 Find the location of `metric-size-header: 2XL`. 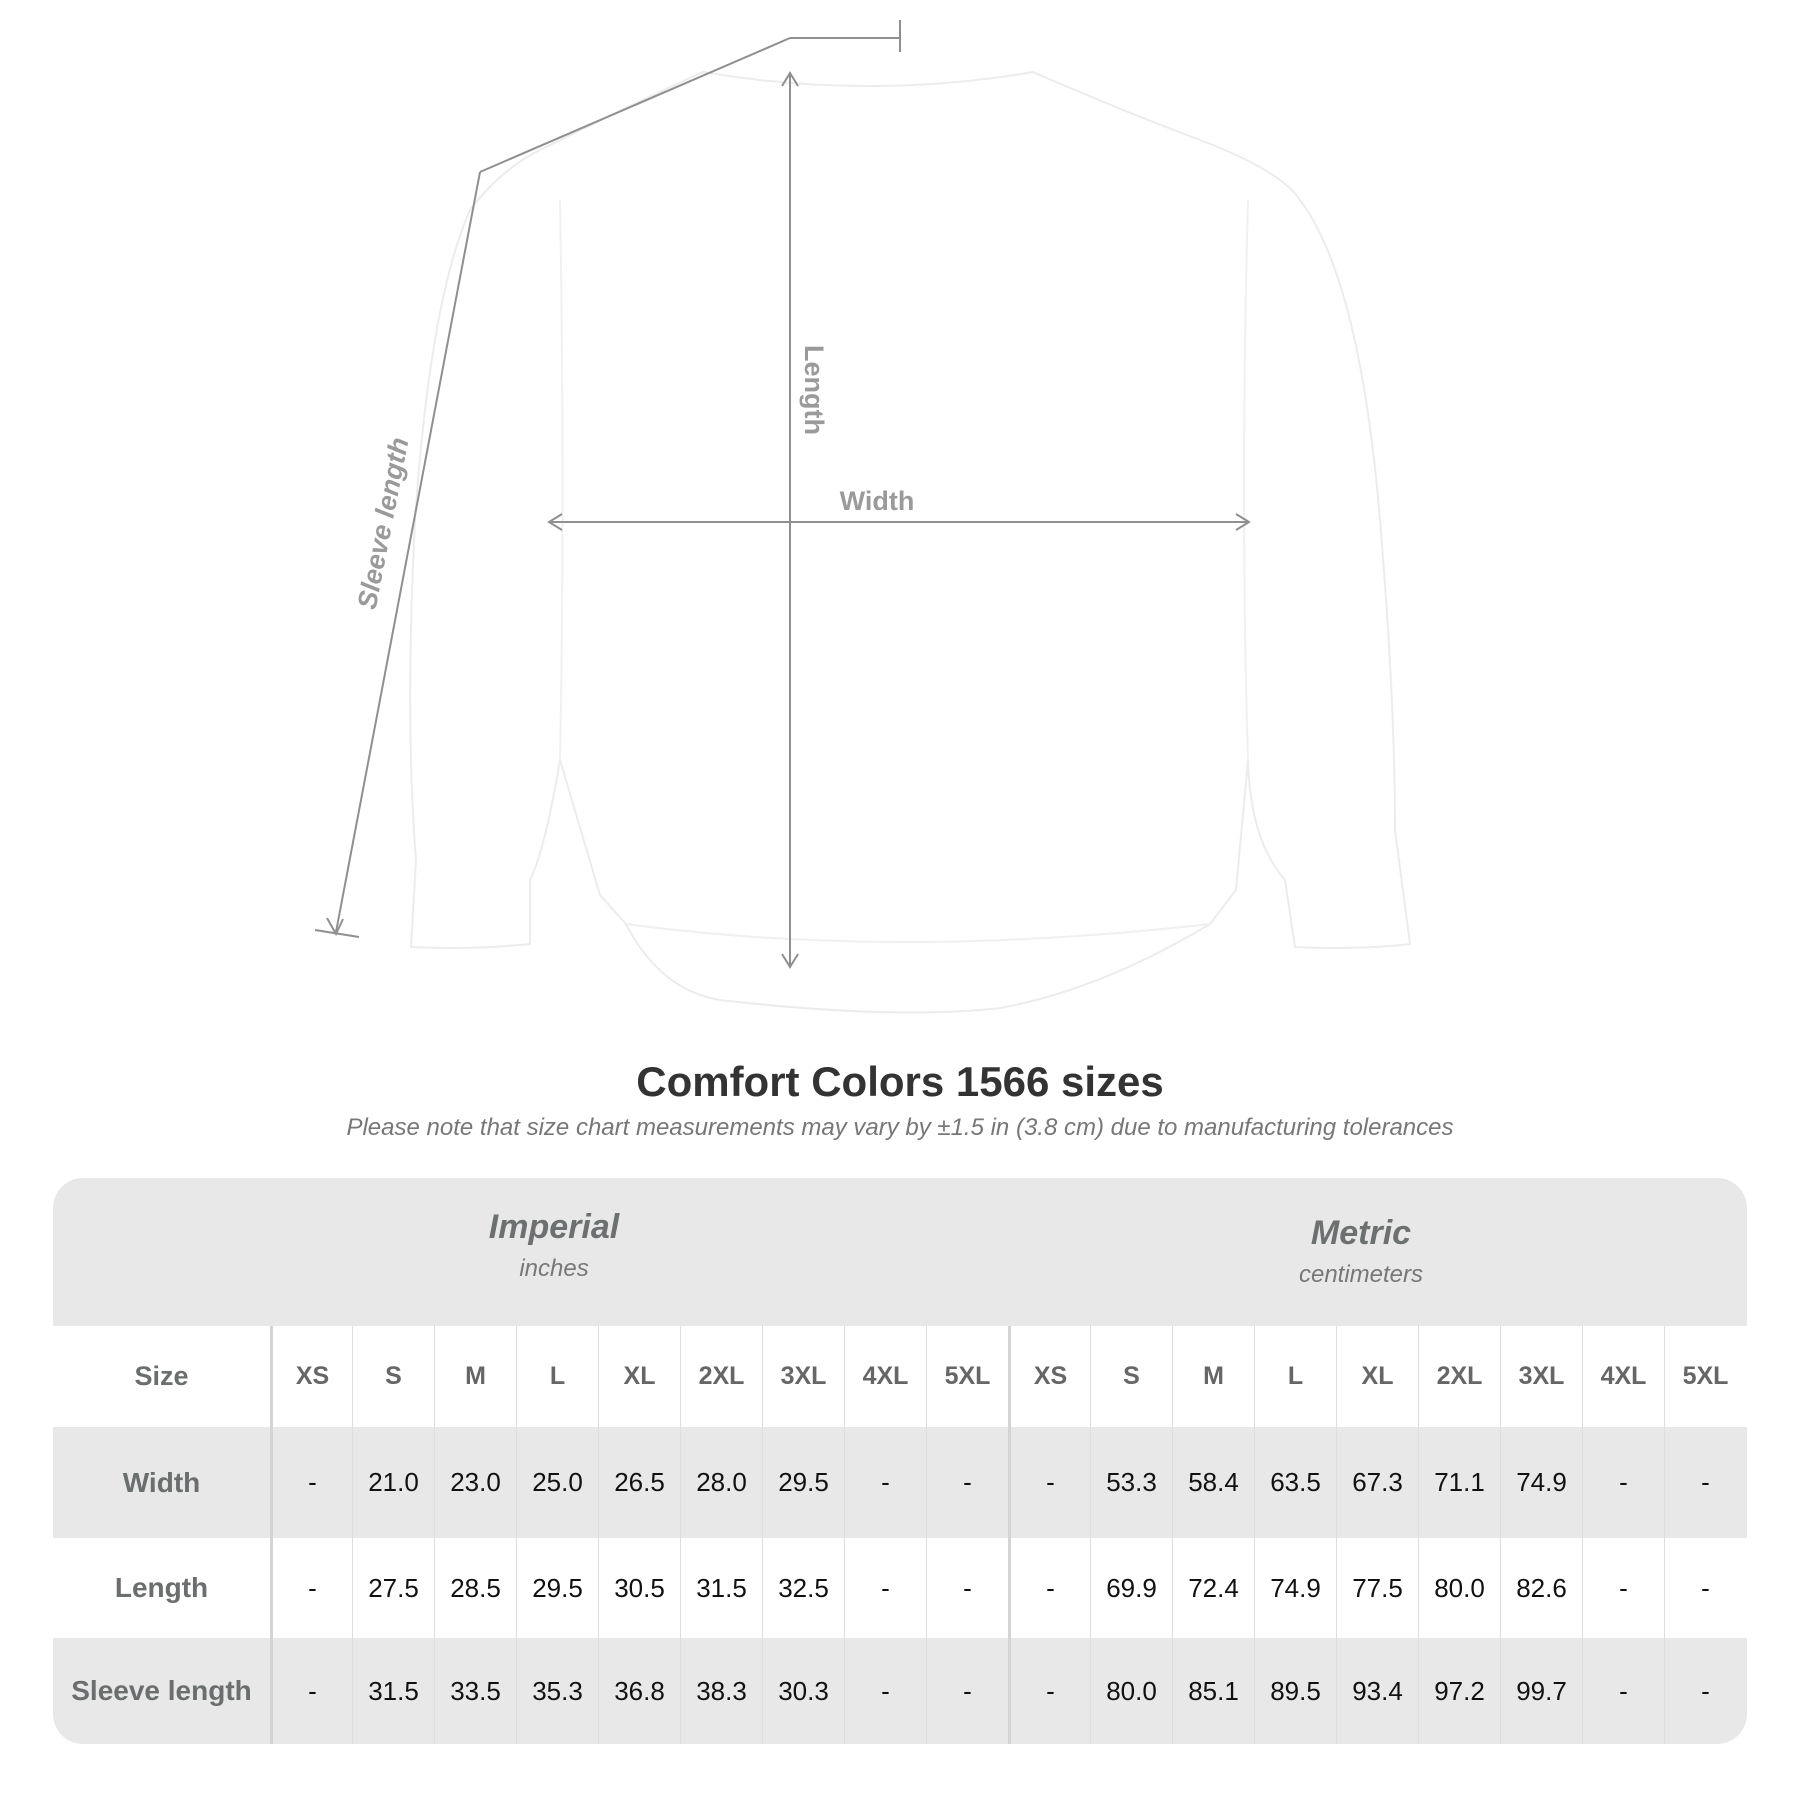

metric-size-header: 2XL is located at coordinates (1459, 1376).